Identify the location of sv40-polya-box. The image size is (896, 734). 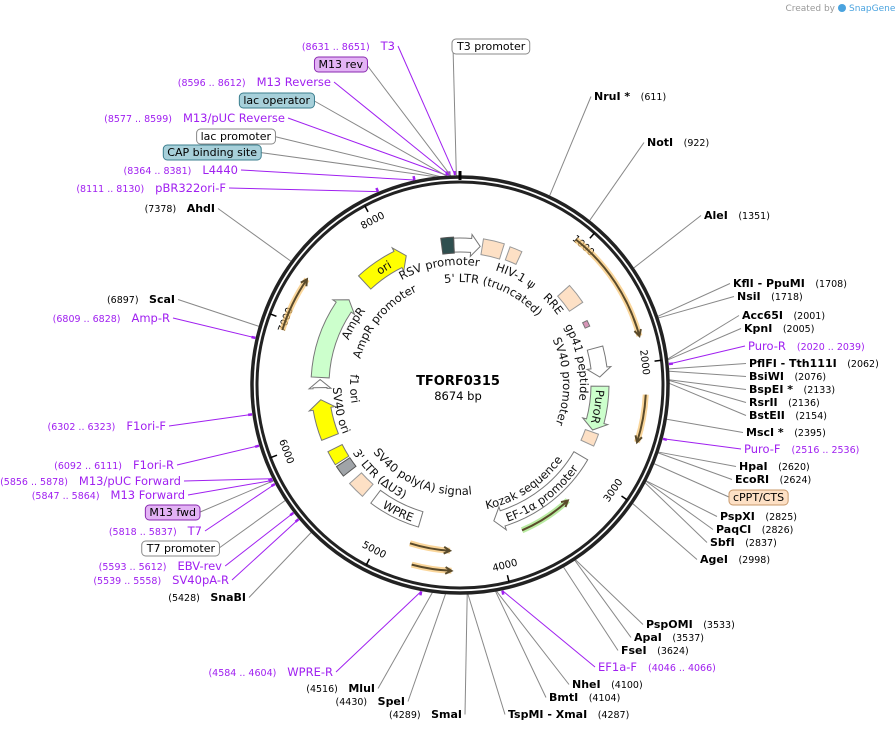
(346, 467).